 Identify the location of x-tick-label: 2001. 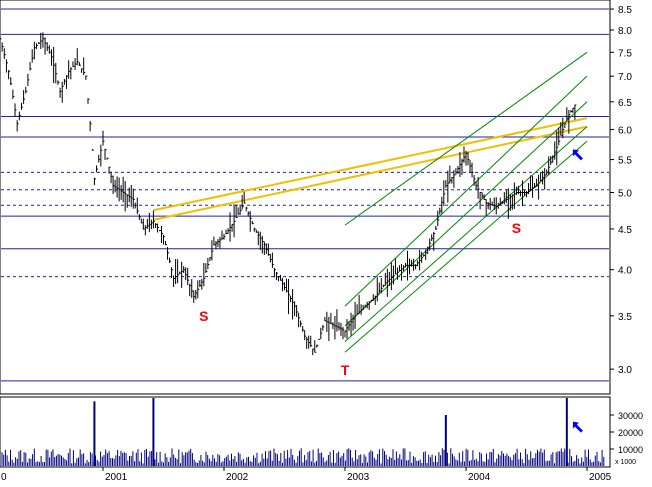
(116, 477).